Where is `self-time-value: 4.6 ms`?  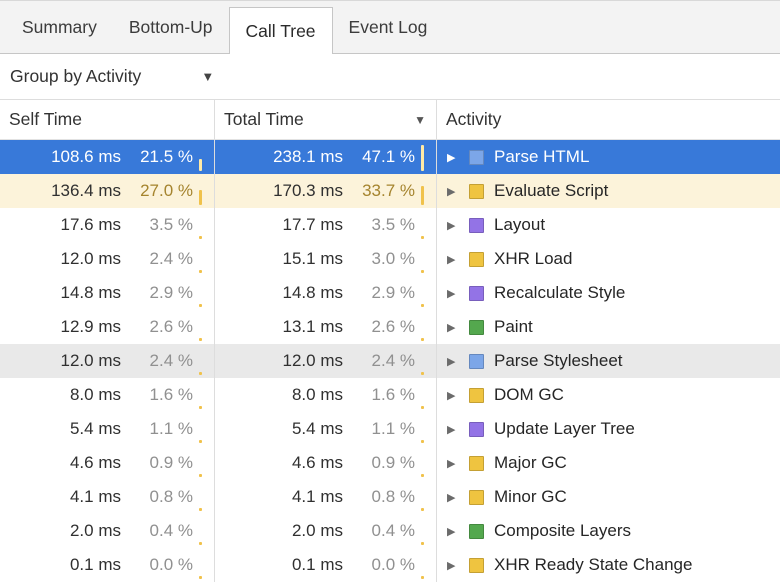
self-time-value: 4.6 ms is located at coordinates (95, 462).